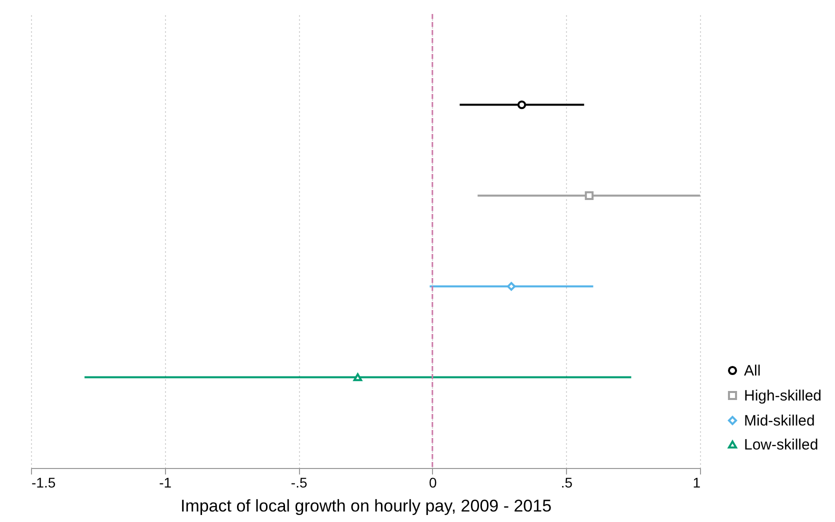 This screenshot has width=835, height=522. Describe the element at coordinates (752, 371) in the screenshot. I see `legend-label: All` at that location.